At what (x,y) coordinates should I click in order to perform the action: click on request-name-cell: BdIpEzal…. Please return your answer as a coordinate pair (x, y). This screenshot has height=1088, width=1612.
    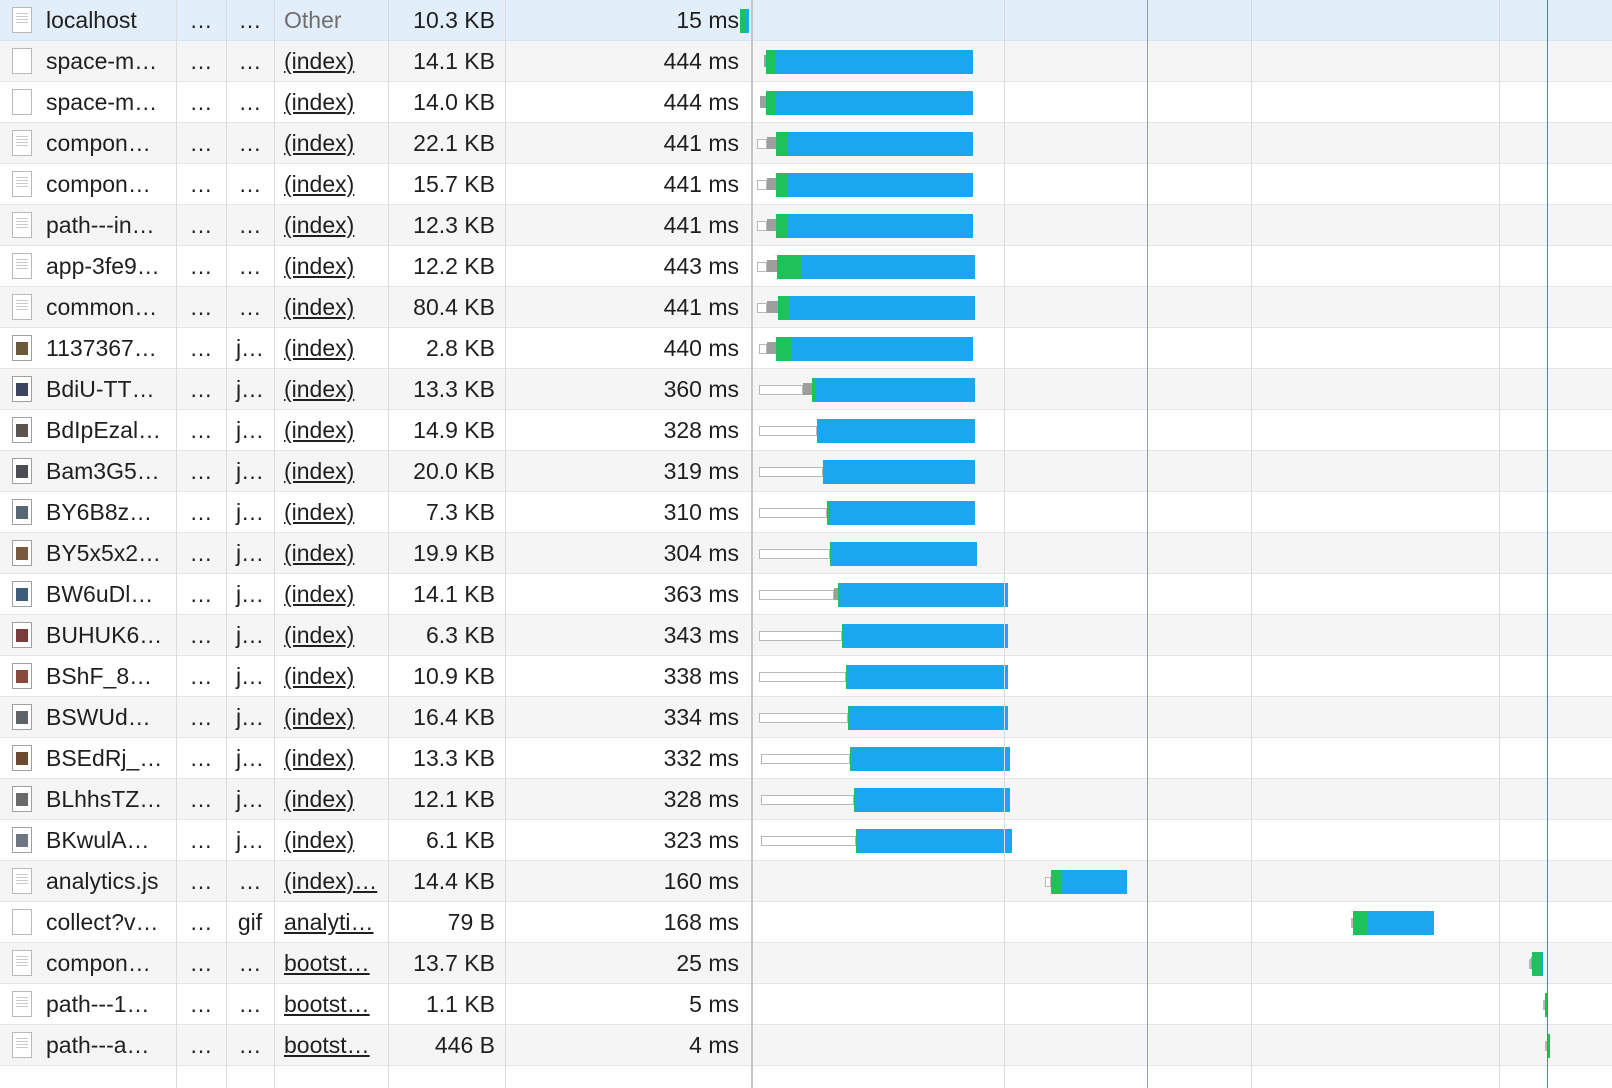
    Looking at the image, I should click on (88, 430).